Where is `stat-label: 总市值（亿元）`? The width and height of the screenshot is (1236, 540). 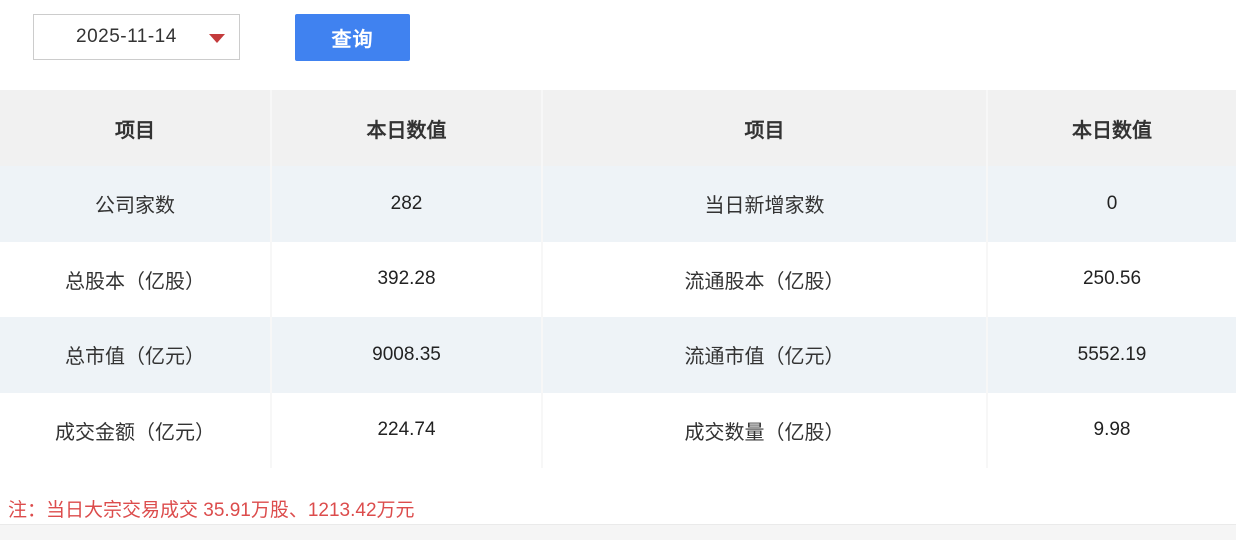 stat-label: 总市值（亿元） is located at coordinates (136, 355).